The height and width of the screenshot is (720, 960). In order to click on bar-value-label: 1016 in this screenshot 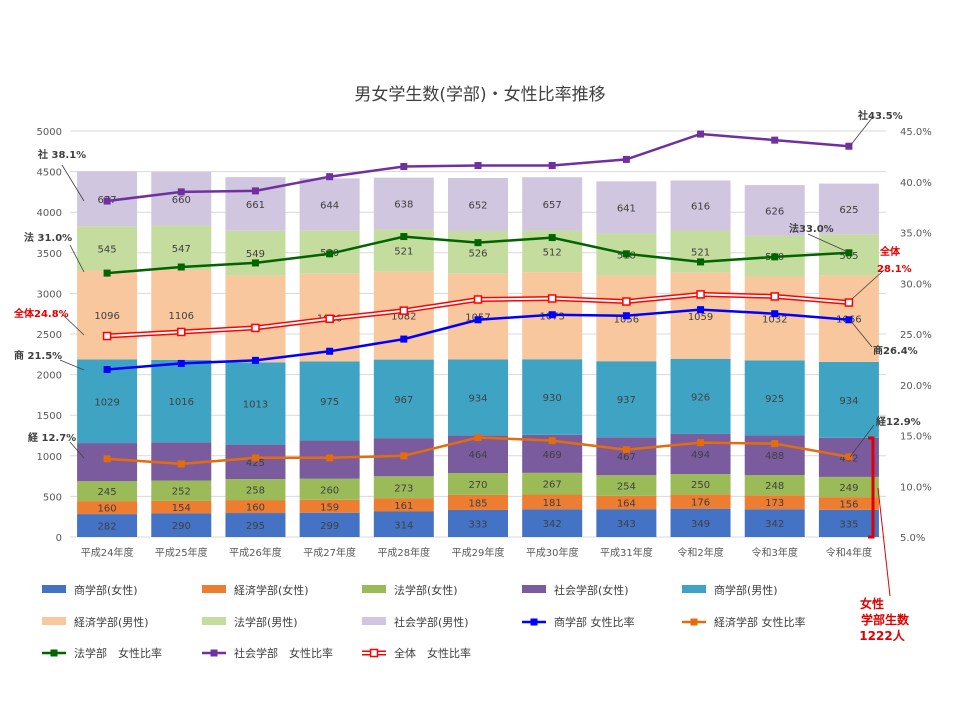, I will do `click(181, 402)`.